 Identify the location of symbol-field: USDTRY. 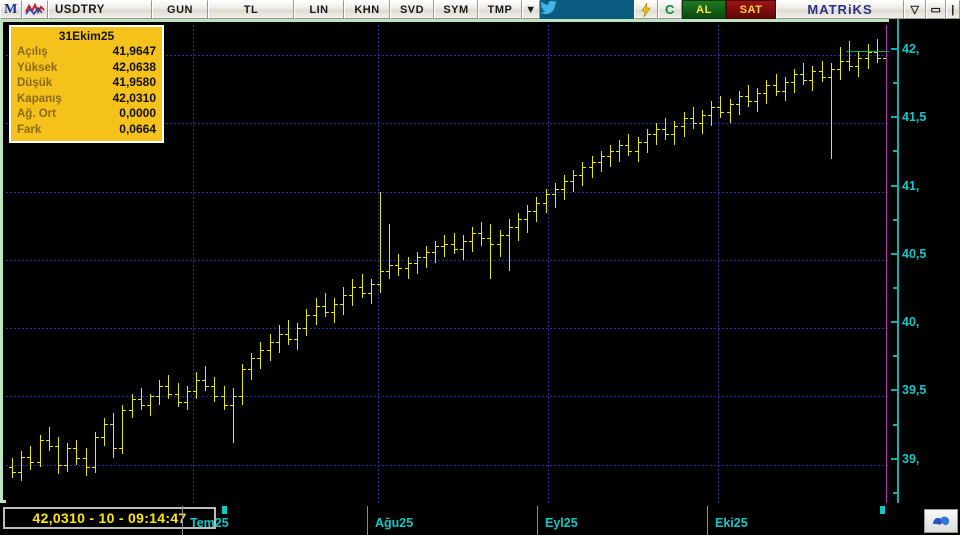
(100, 9).